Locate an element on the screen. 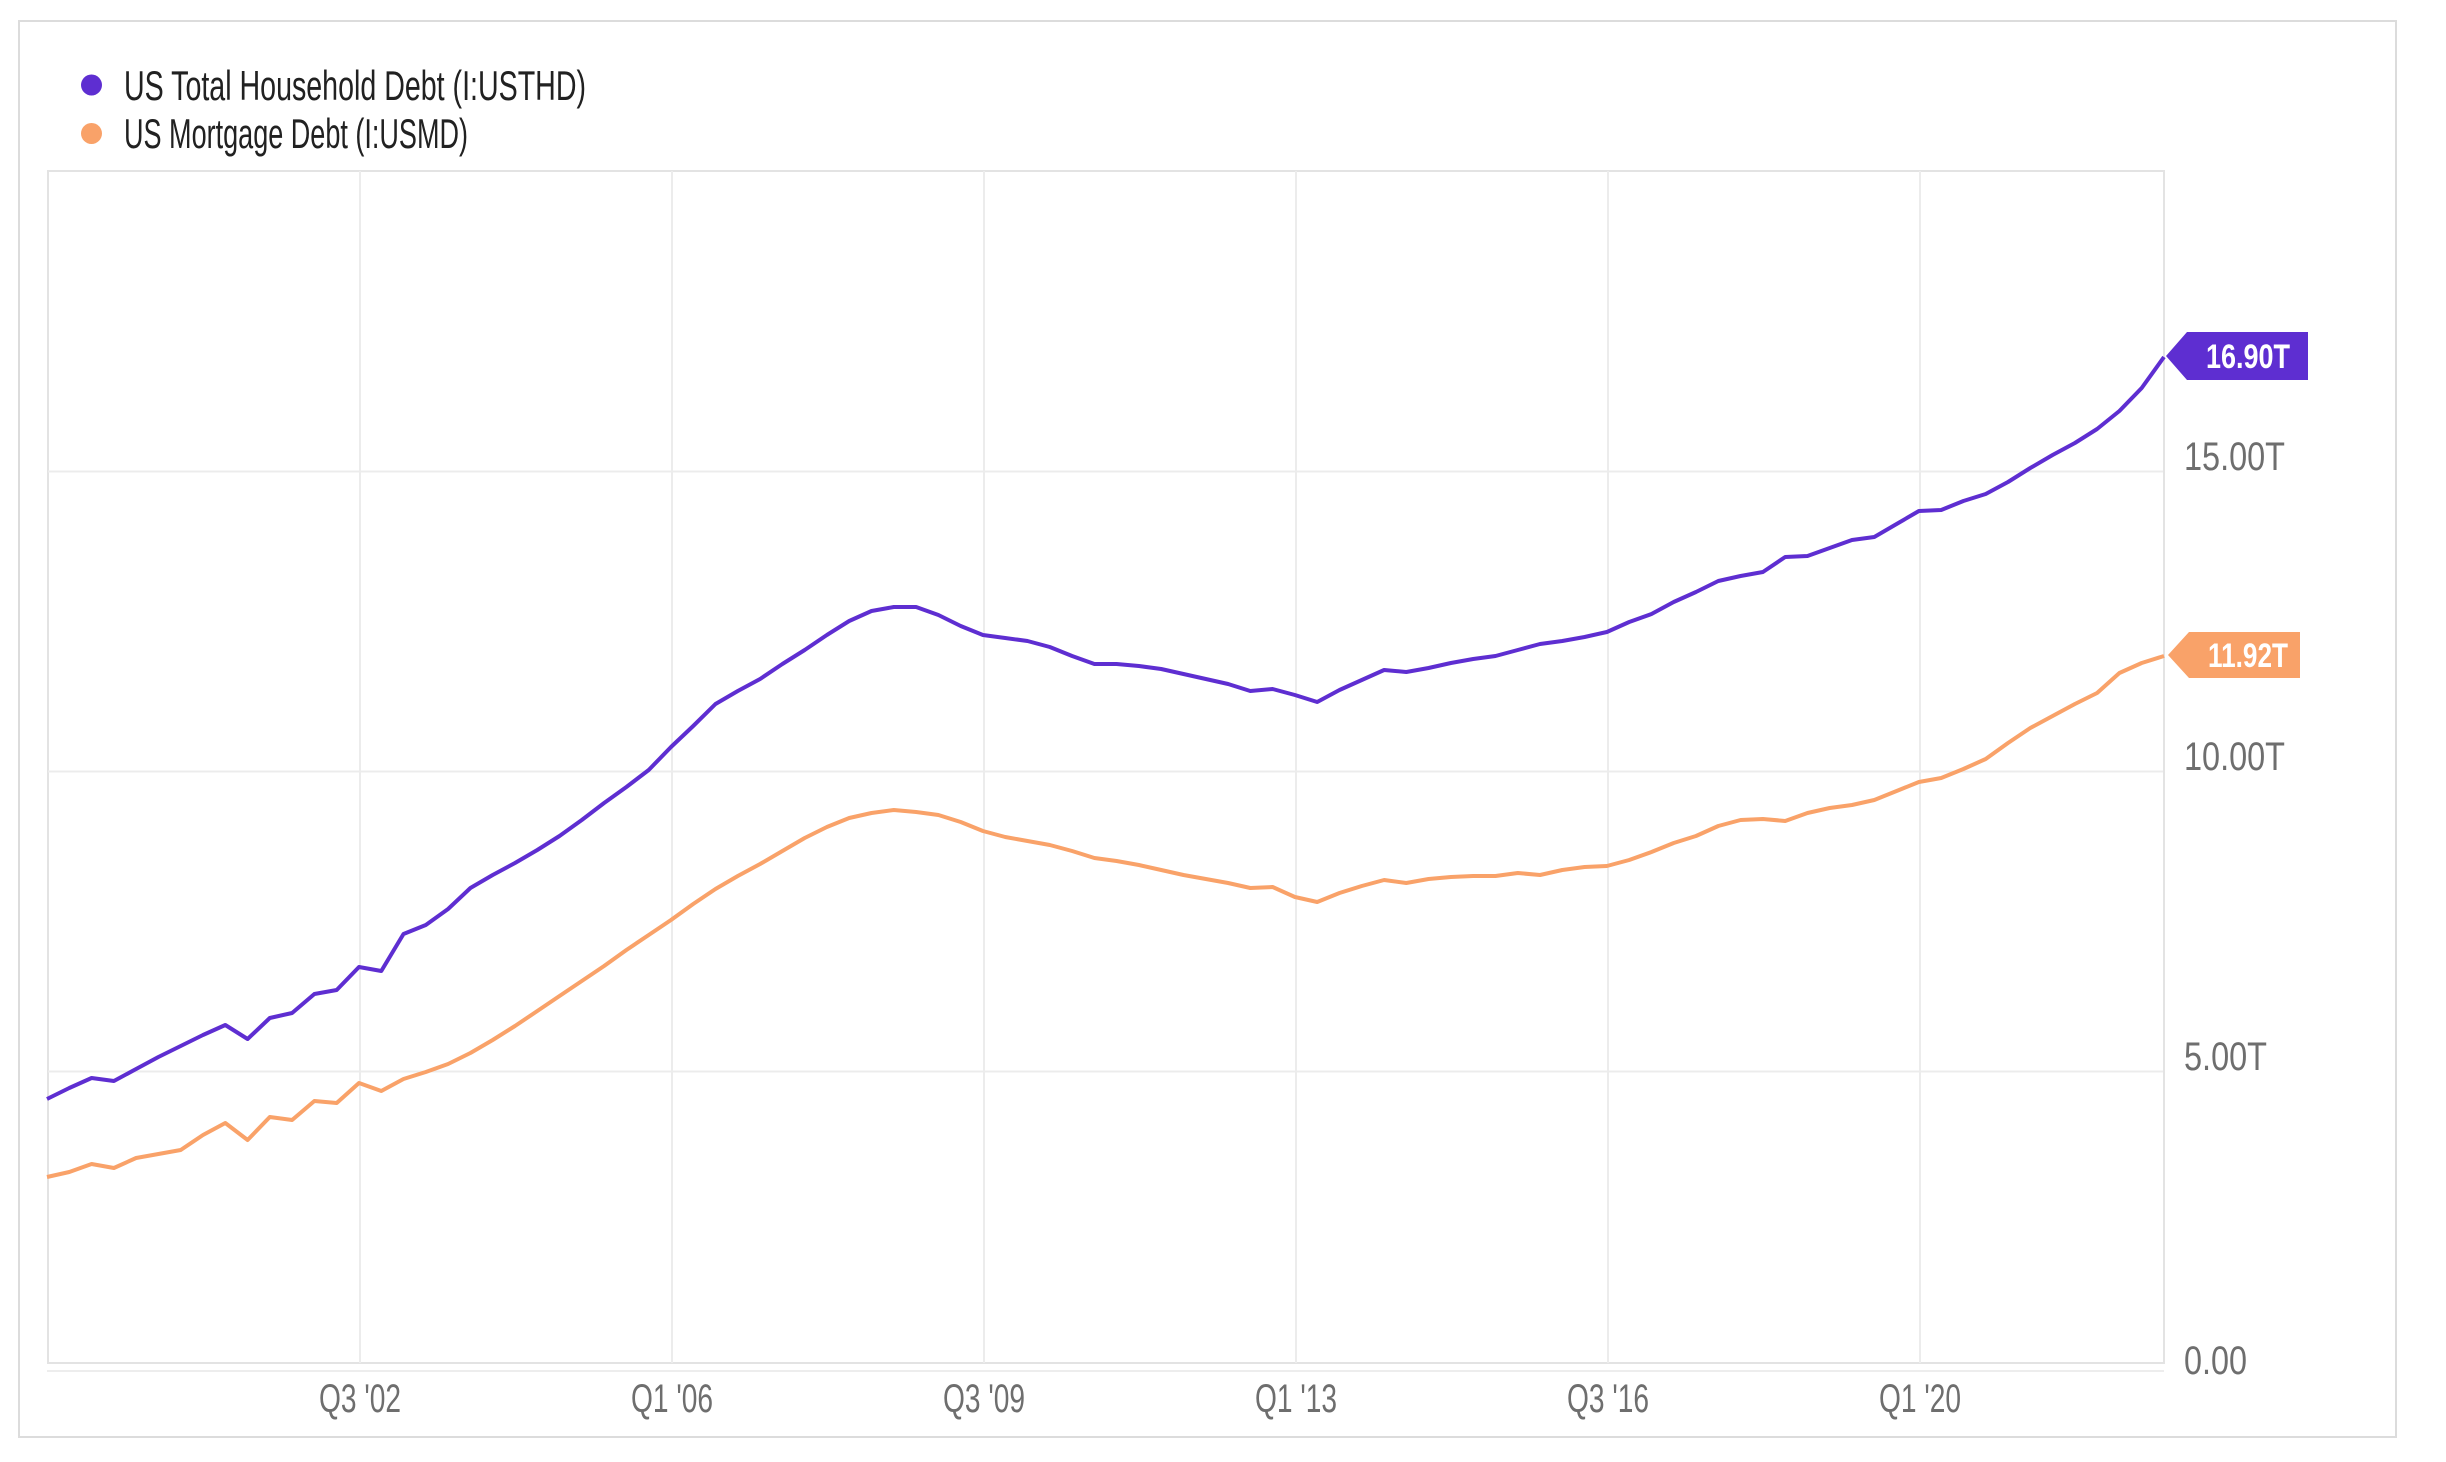 This screenshot has height=1462, width=2446. svg-text:US Total Household Debt (I:UST: US Total Household Debt (I:USTHD) is located at coordinates (355, 85).